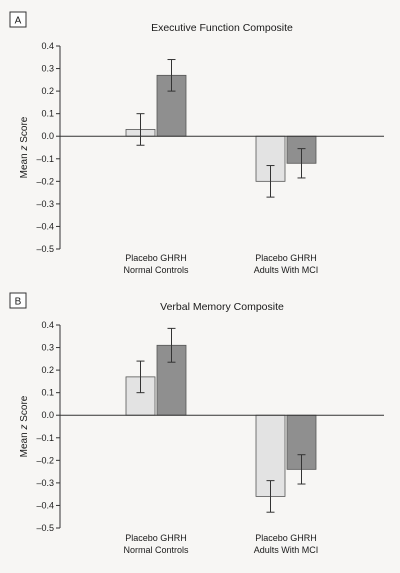 The image size is (400, 573). Describe the element at coordinates (222, 307) in the screenshot. I see `chart-title: Verbal Memory Composite` at that location.